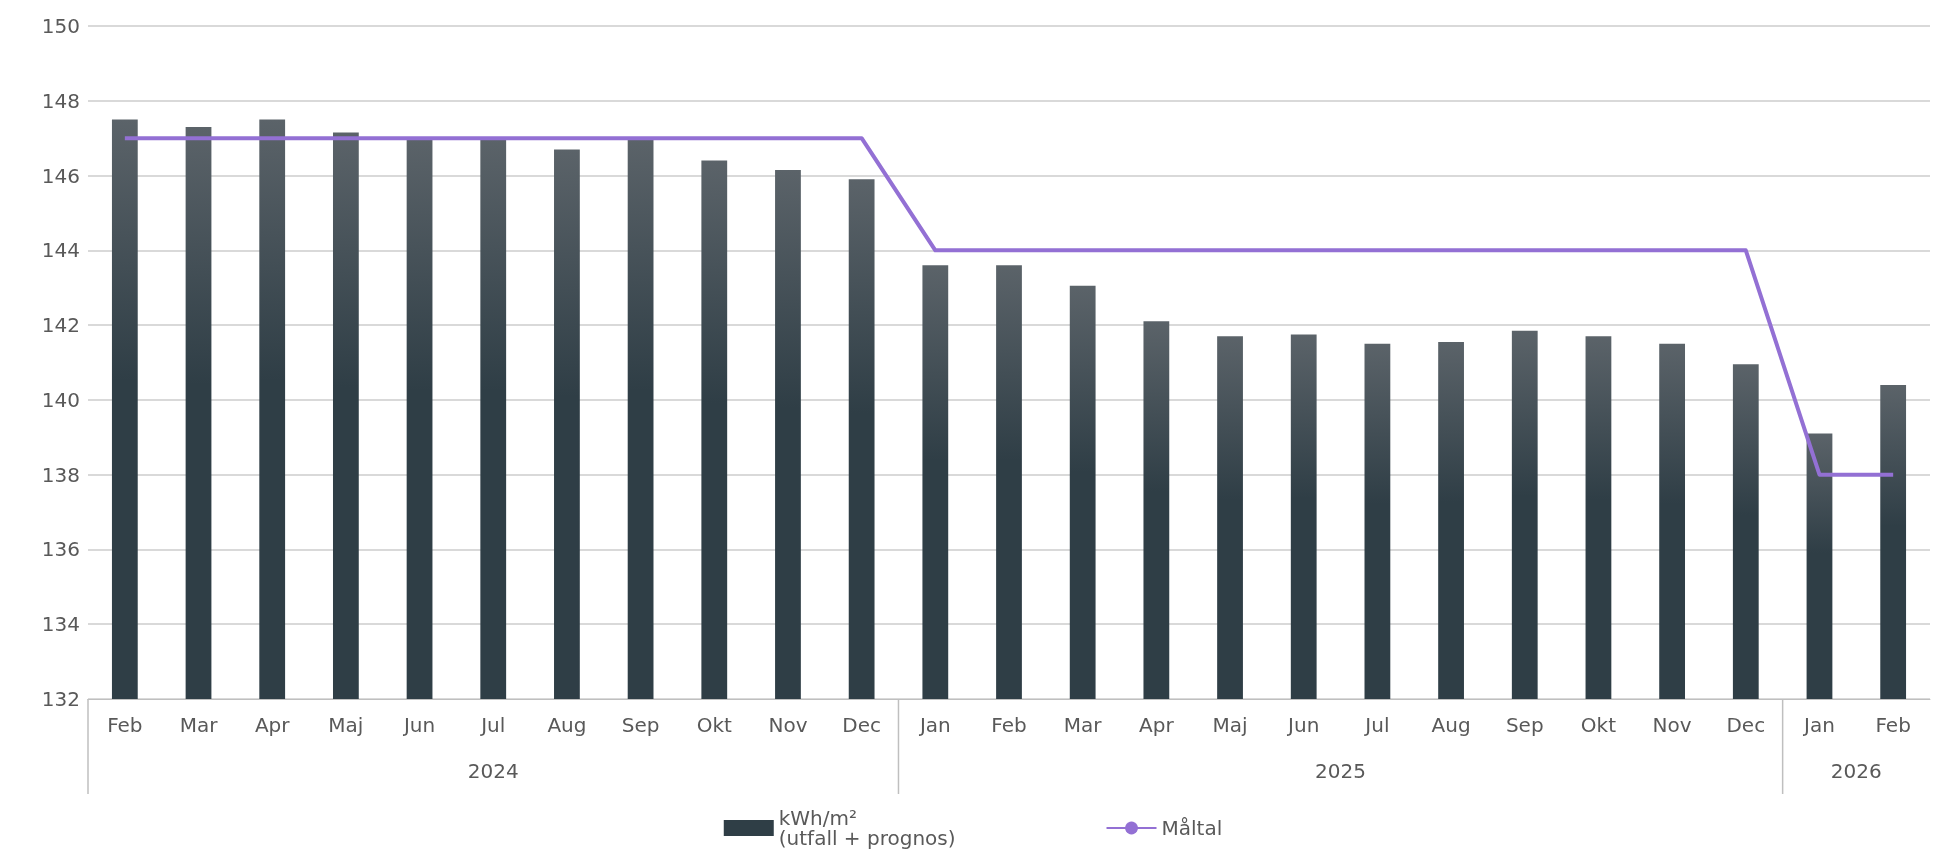  I want to click on y-tick-label: 142, so click(60, 325).